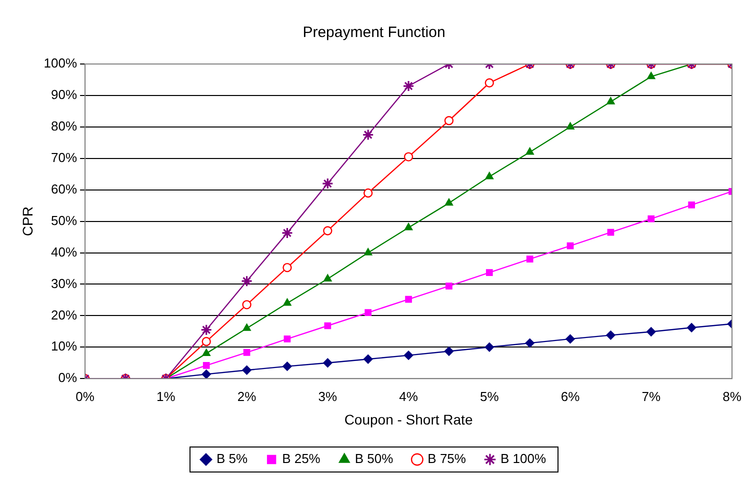  What do you see at coordinates (166, 396) in the screenshot?
I see `x-tick-label: 1%` at bounding box center [166, 396].